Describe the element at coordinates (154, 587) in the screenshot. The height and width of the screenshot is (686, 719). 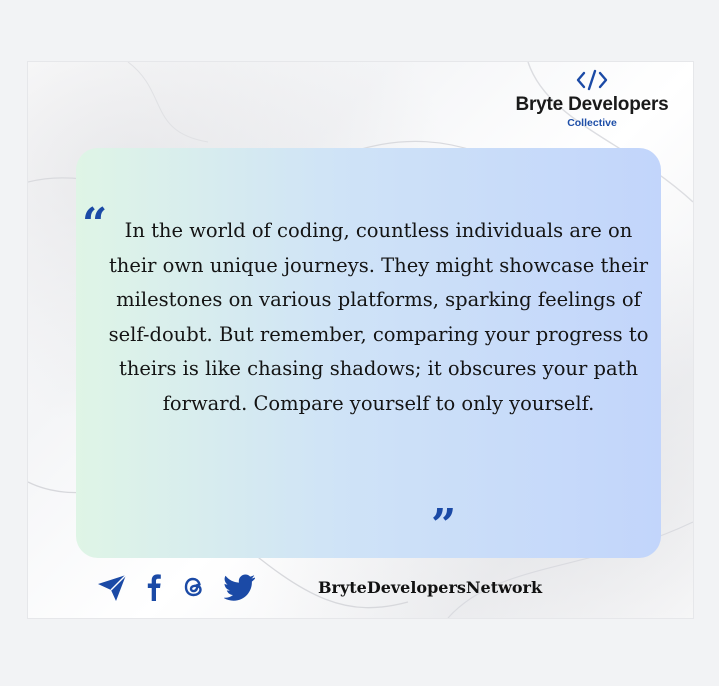
I see `facebook-icon` at that location.